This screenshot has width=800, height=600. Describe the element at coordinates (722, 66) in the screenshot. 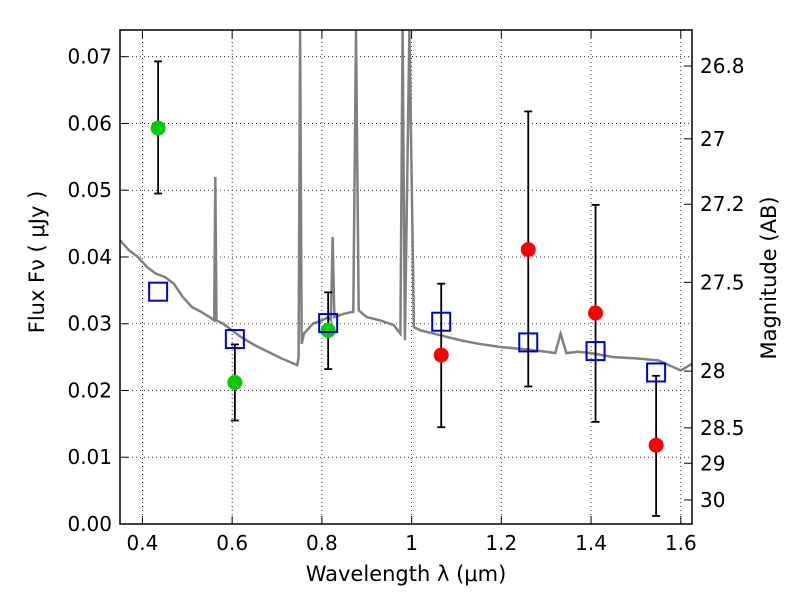

I see `y2-tick-label: 26.8` at that location.